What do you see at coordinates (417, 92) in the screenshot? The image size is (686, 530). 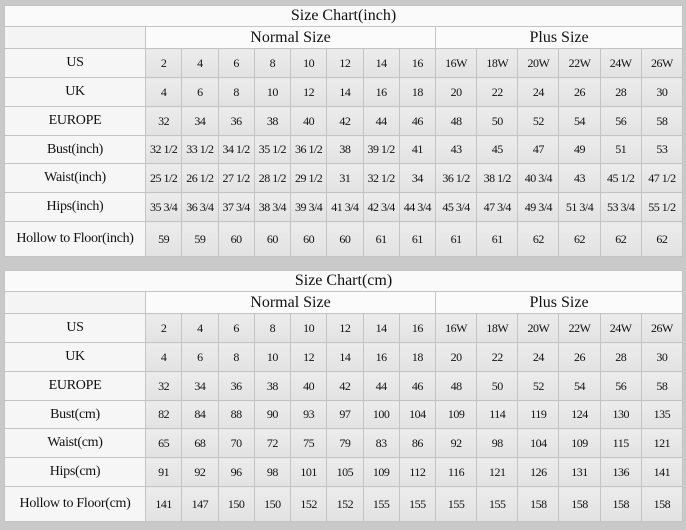 I see `size-cell: 18` at bounding box center [417, 92].